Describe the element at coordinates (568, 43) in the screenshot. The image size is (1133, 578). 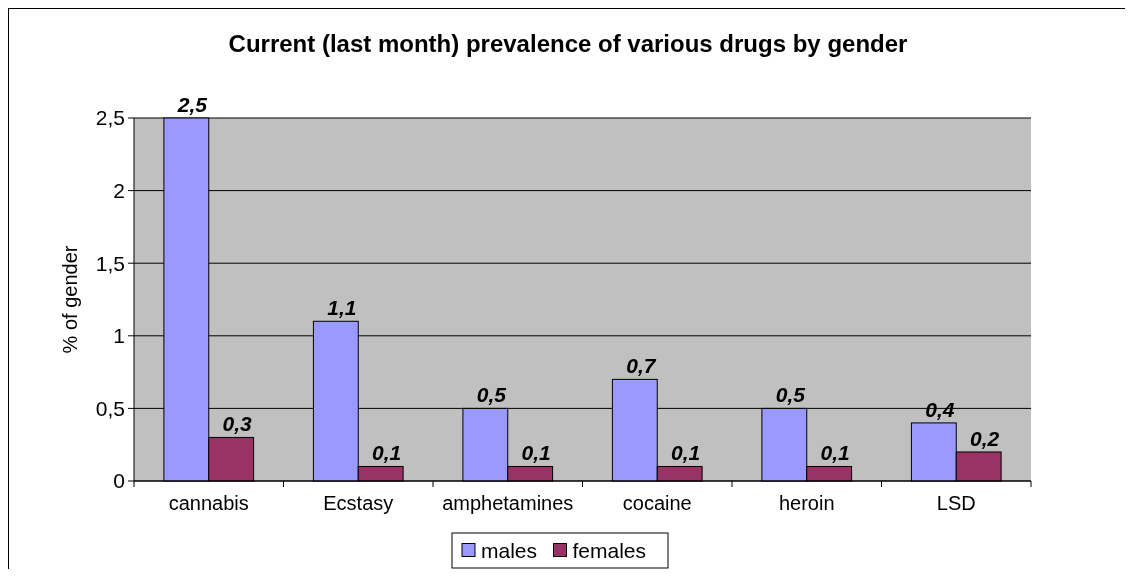
I see `chart-title: Current (last month) prevalence of various drugs by gender` at that location.